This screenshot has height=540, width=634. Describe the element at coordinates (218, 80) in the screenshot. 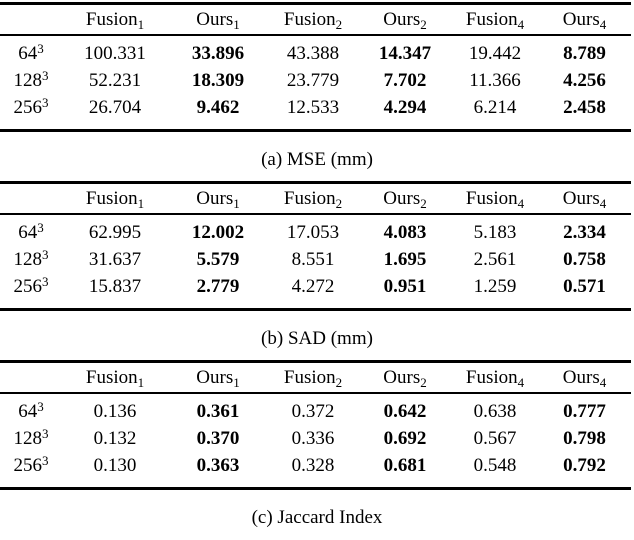

I see `data-cell: 18.309` at that location.